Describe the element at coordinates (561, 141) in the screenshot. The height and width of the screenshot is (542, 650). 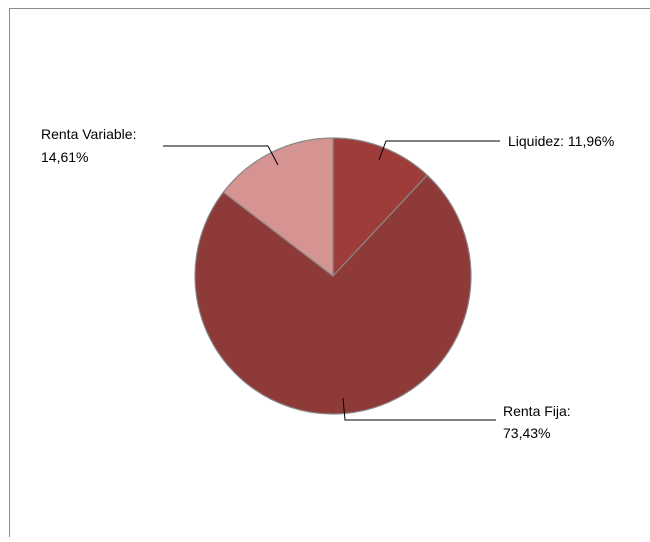
I see `data-label-liquidez: Liquidez: 11,96%` at that location.